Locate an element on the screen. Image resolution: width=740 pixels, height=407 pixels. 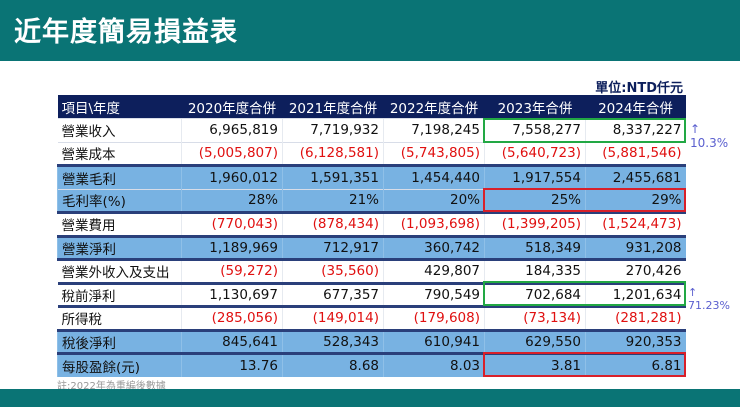
table-cell: (281,281) is located at coordinates (635, 317).